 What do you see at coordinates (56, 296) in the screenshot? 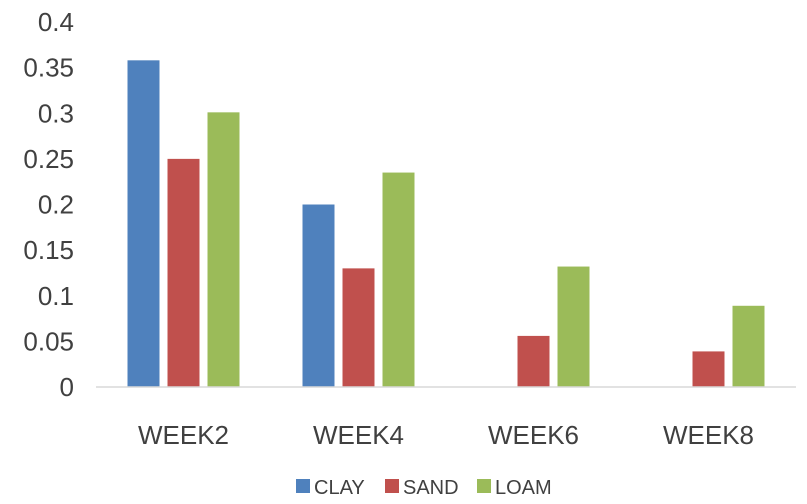
I see `y-tick-label: 0.1` at bounding box center [56, 296].